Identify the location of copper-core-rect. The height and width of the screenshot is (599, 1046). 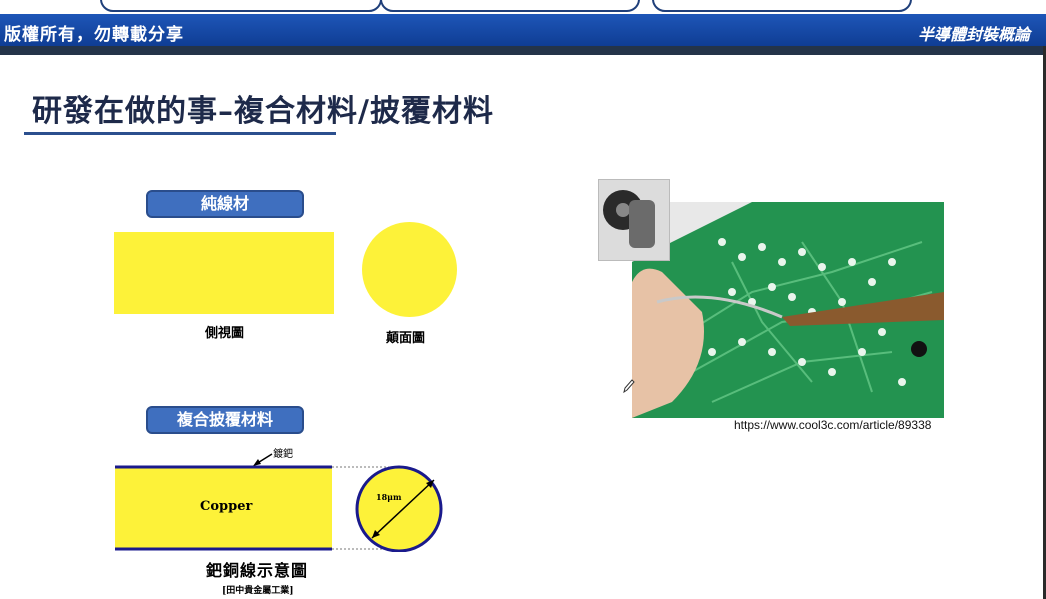
(223, 508).